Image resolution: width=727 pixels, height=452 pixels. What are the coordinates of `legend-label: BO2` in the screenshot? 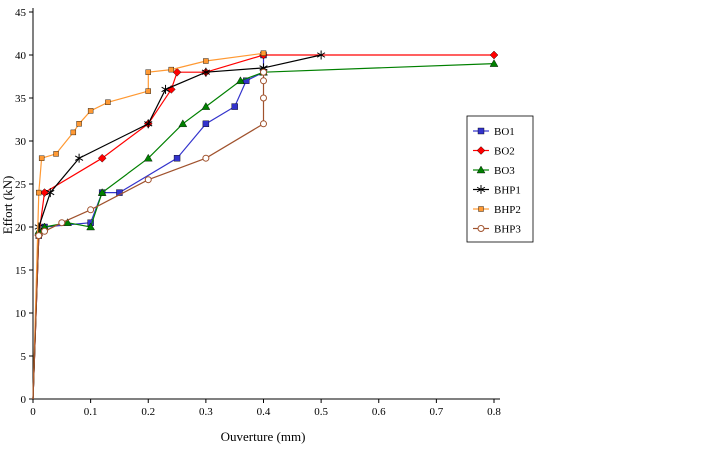 It's located at (504, 152).